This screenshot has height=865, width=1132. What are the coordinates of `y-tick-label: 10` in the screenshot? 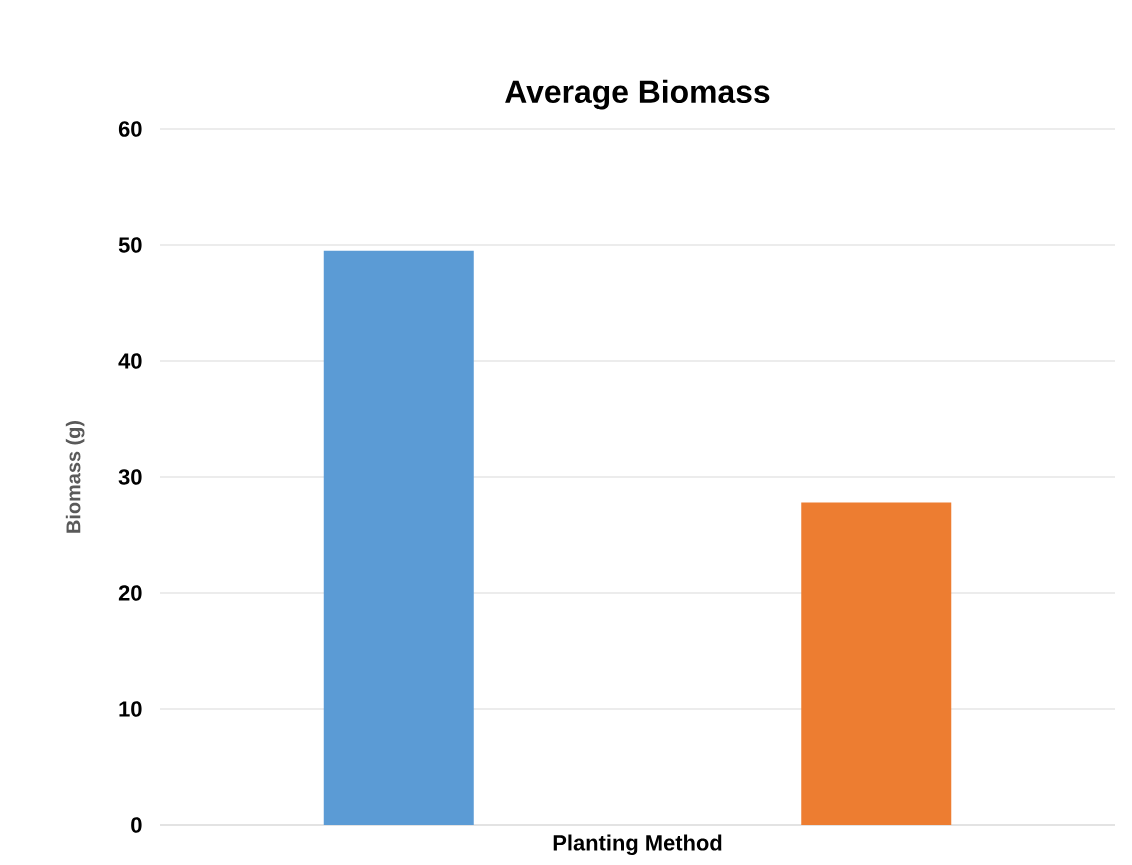 It's located at (130, 709).